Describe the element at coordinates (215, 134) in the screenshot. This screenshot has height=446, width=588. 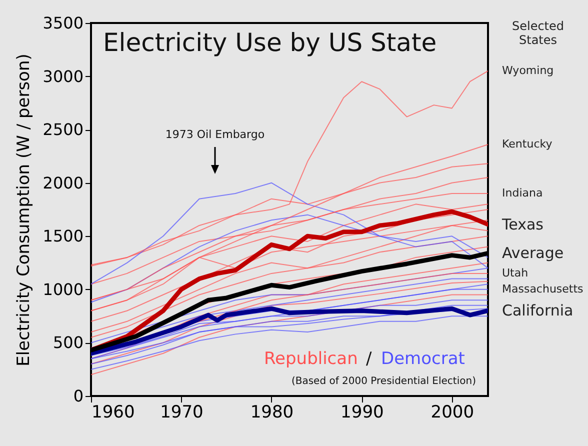
I see `annotation: 1973 Oil Embargo` at that location.